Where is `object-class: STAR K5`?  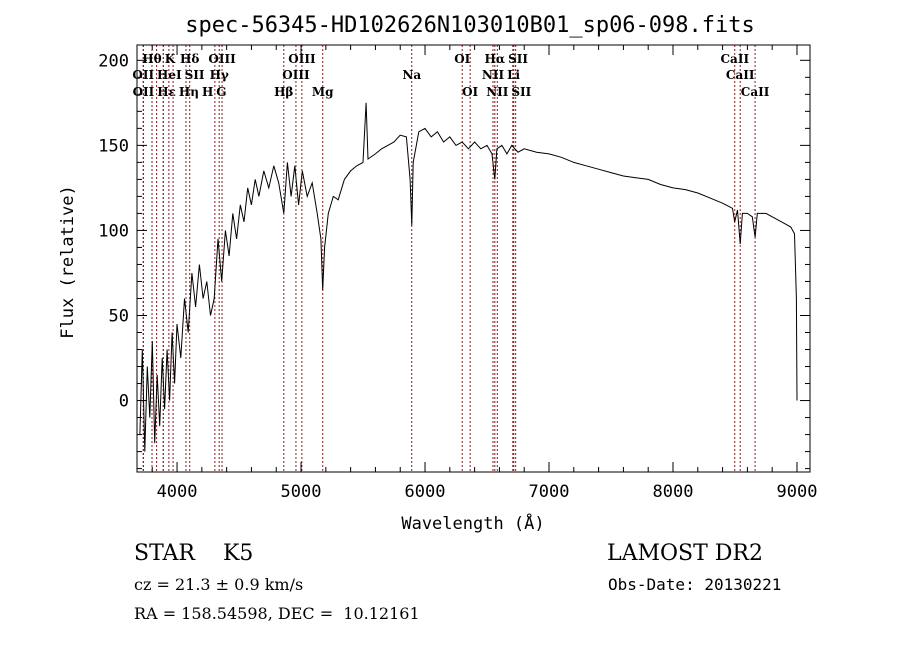
object-class: STAR K5 is located at coordinates (193, 553).